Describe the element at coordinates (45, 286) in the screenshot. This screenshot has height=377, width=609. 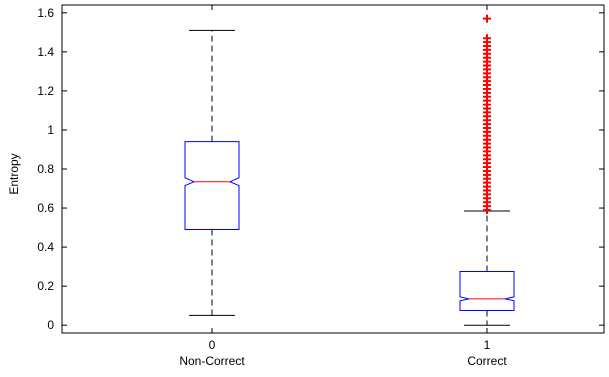
I see `y-tick-label: 0.2` at that location.